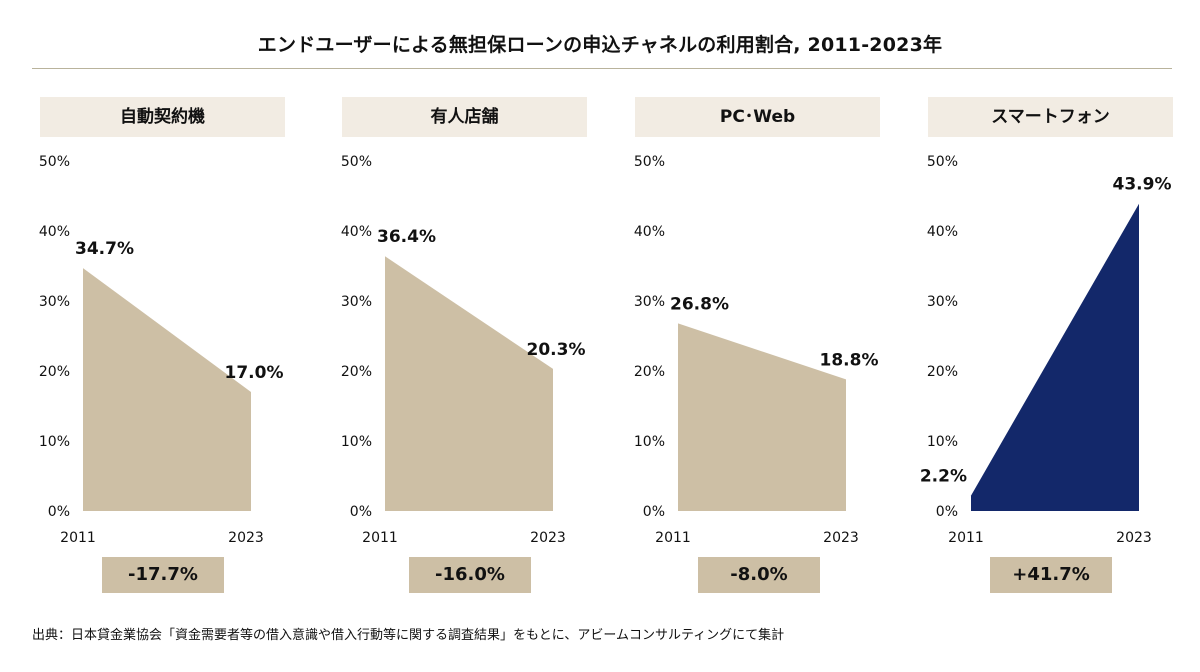 This screenshot has width=1200, height=672. Describe the element at coordinates (1050, 117) in the screenshot. I see `panel-title: スマートフォン` at that location.